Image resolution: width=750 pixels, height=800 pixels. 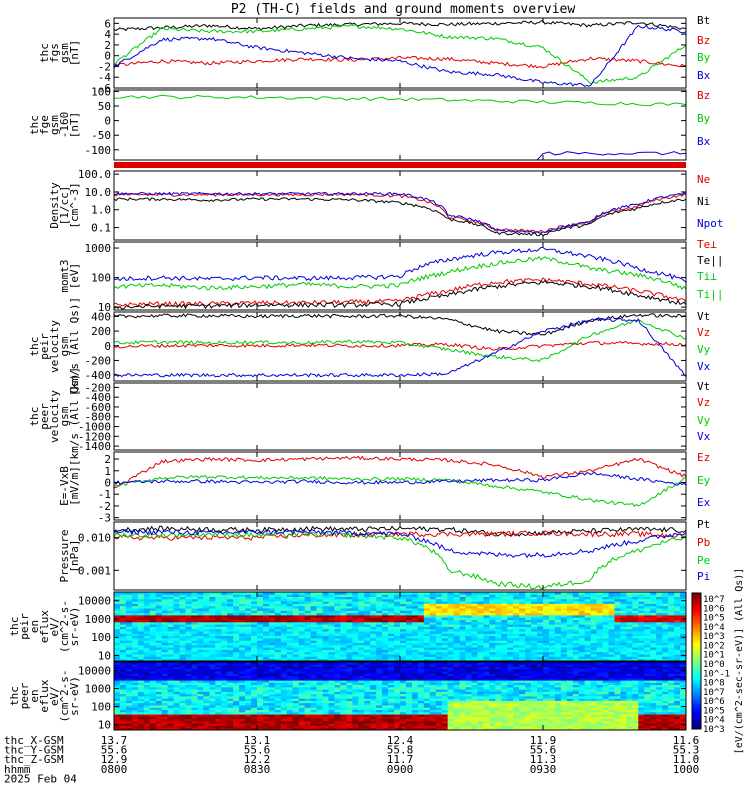 What do you see at coordinates (98, 248) in the screenshot?
I see `y-tick-label: 1000` at bounding box center [98, 248].